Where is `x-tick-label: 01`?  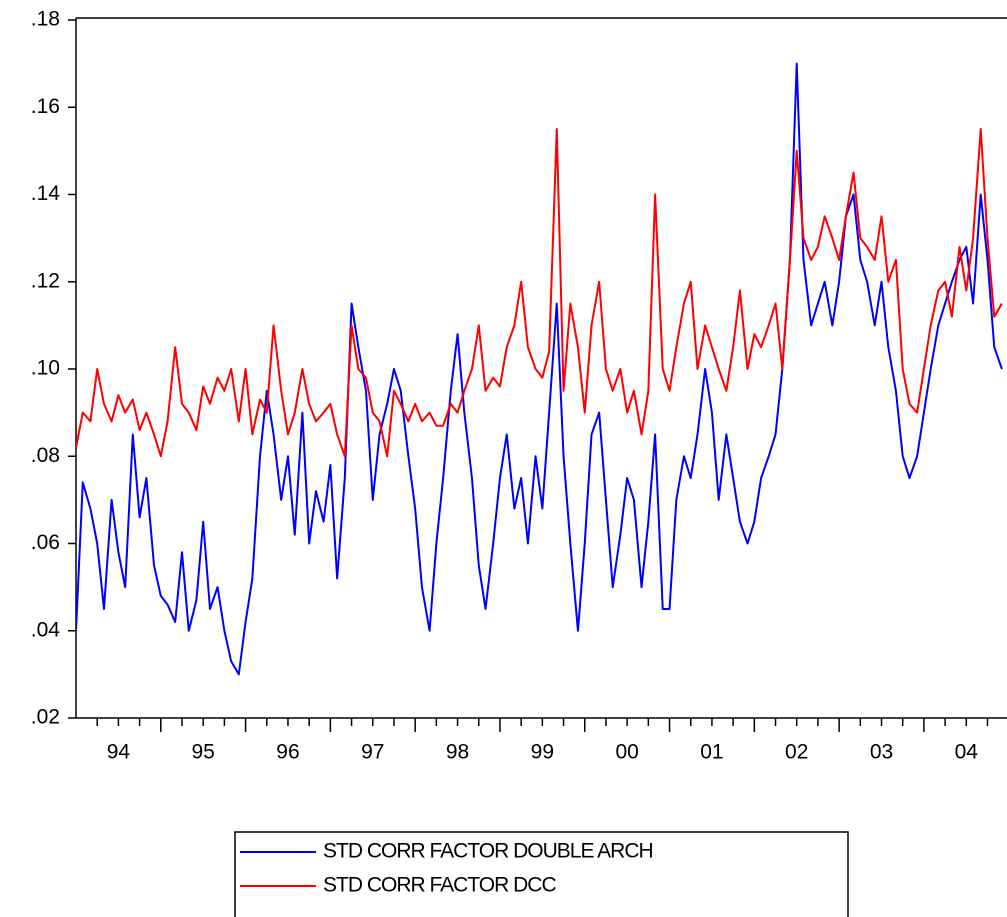 x-tick-label: 01 is located at coordinates (711, 752).